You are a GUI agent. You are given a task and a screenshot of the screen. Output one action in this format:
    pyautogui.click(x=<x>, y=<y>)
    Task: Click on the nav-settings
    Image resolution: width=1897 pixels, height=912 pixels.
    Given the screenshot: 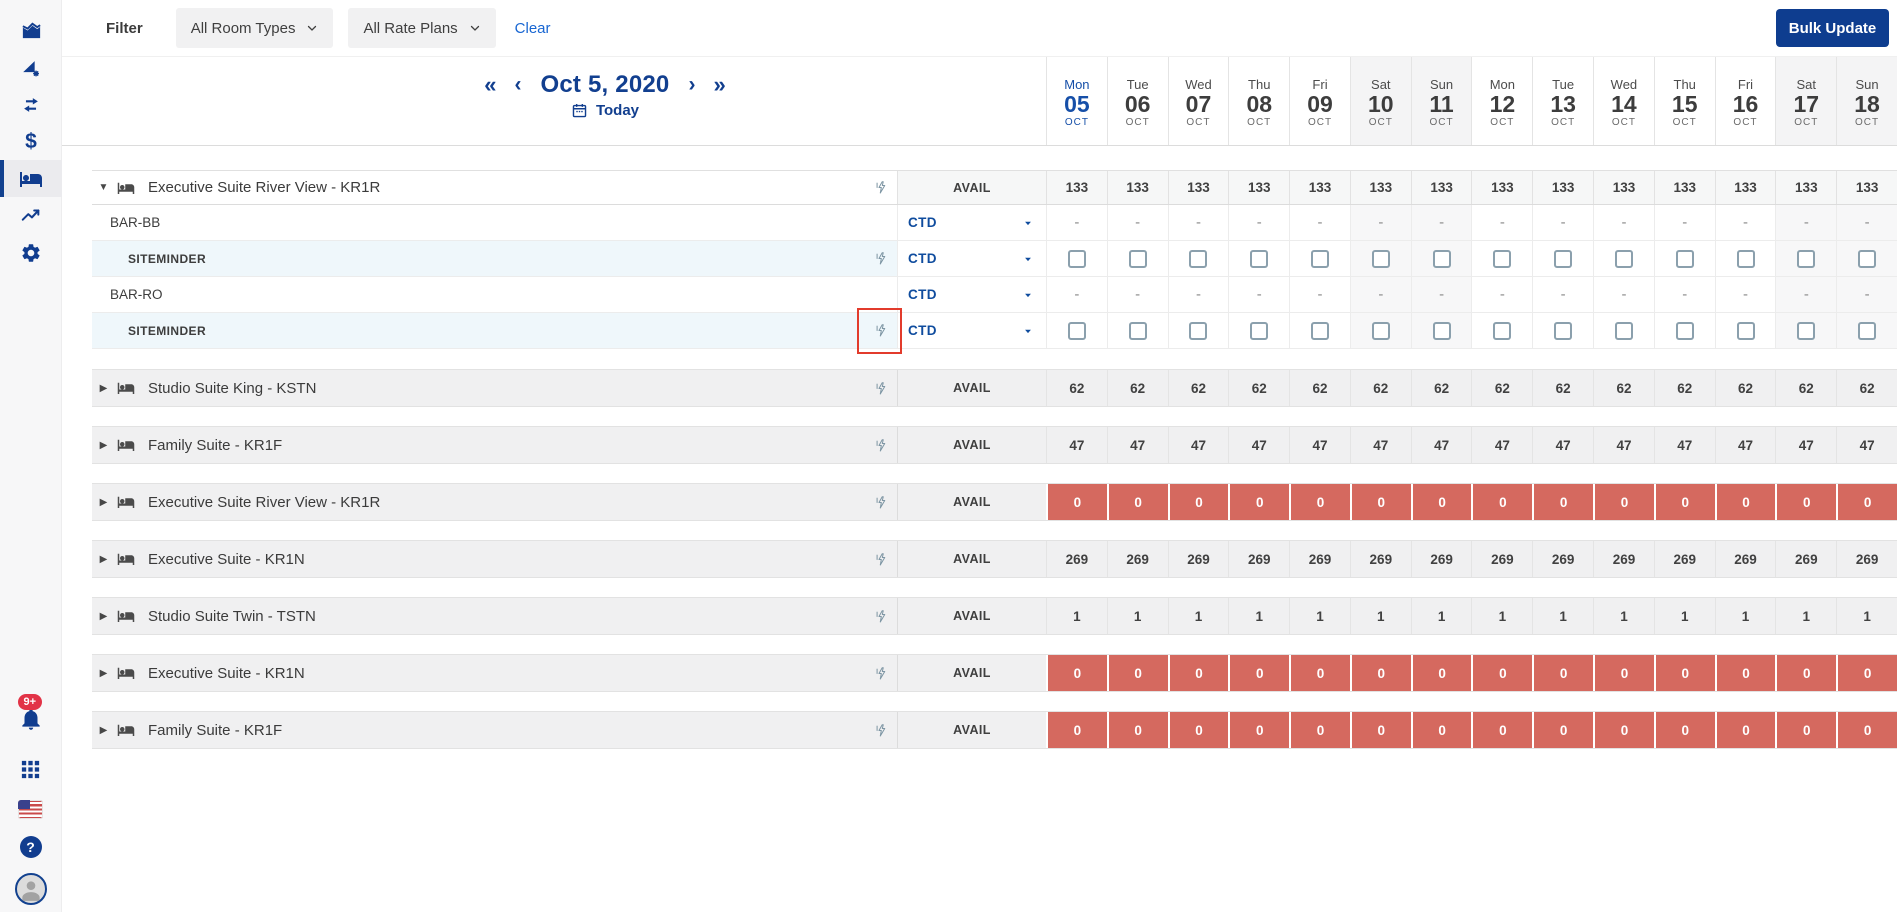 What is the action you would take?
    pyautogui.click(x=31, y=252)
    